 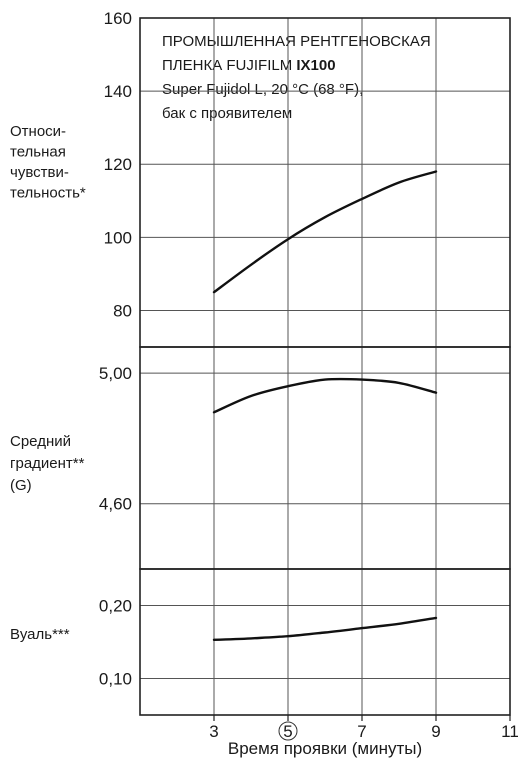 What do you see at coordinates (40, 441) in the screenshot?
I see `y-axis-label-p2-line-1: Средний` at bounding box center [40, 441].